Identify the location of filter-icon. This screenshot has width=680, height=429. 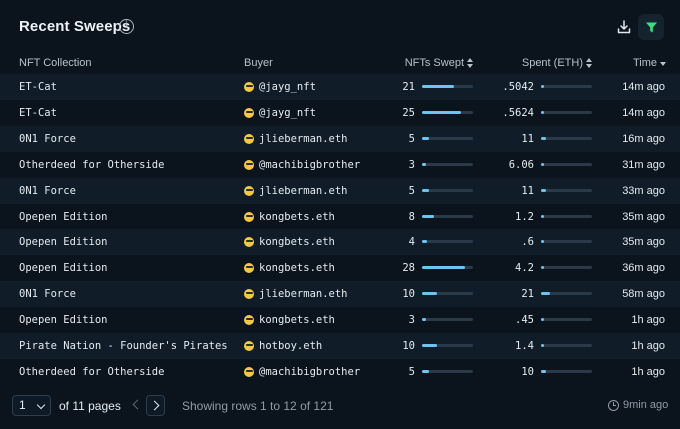
(651, 27).